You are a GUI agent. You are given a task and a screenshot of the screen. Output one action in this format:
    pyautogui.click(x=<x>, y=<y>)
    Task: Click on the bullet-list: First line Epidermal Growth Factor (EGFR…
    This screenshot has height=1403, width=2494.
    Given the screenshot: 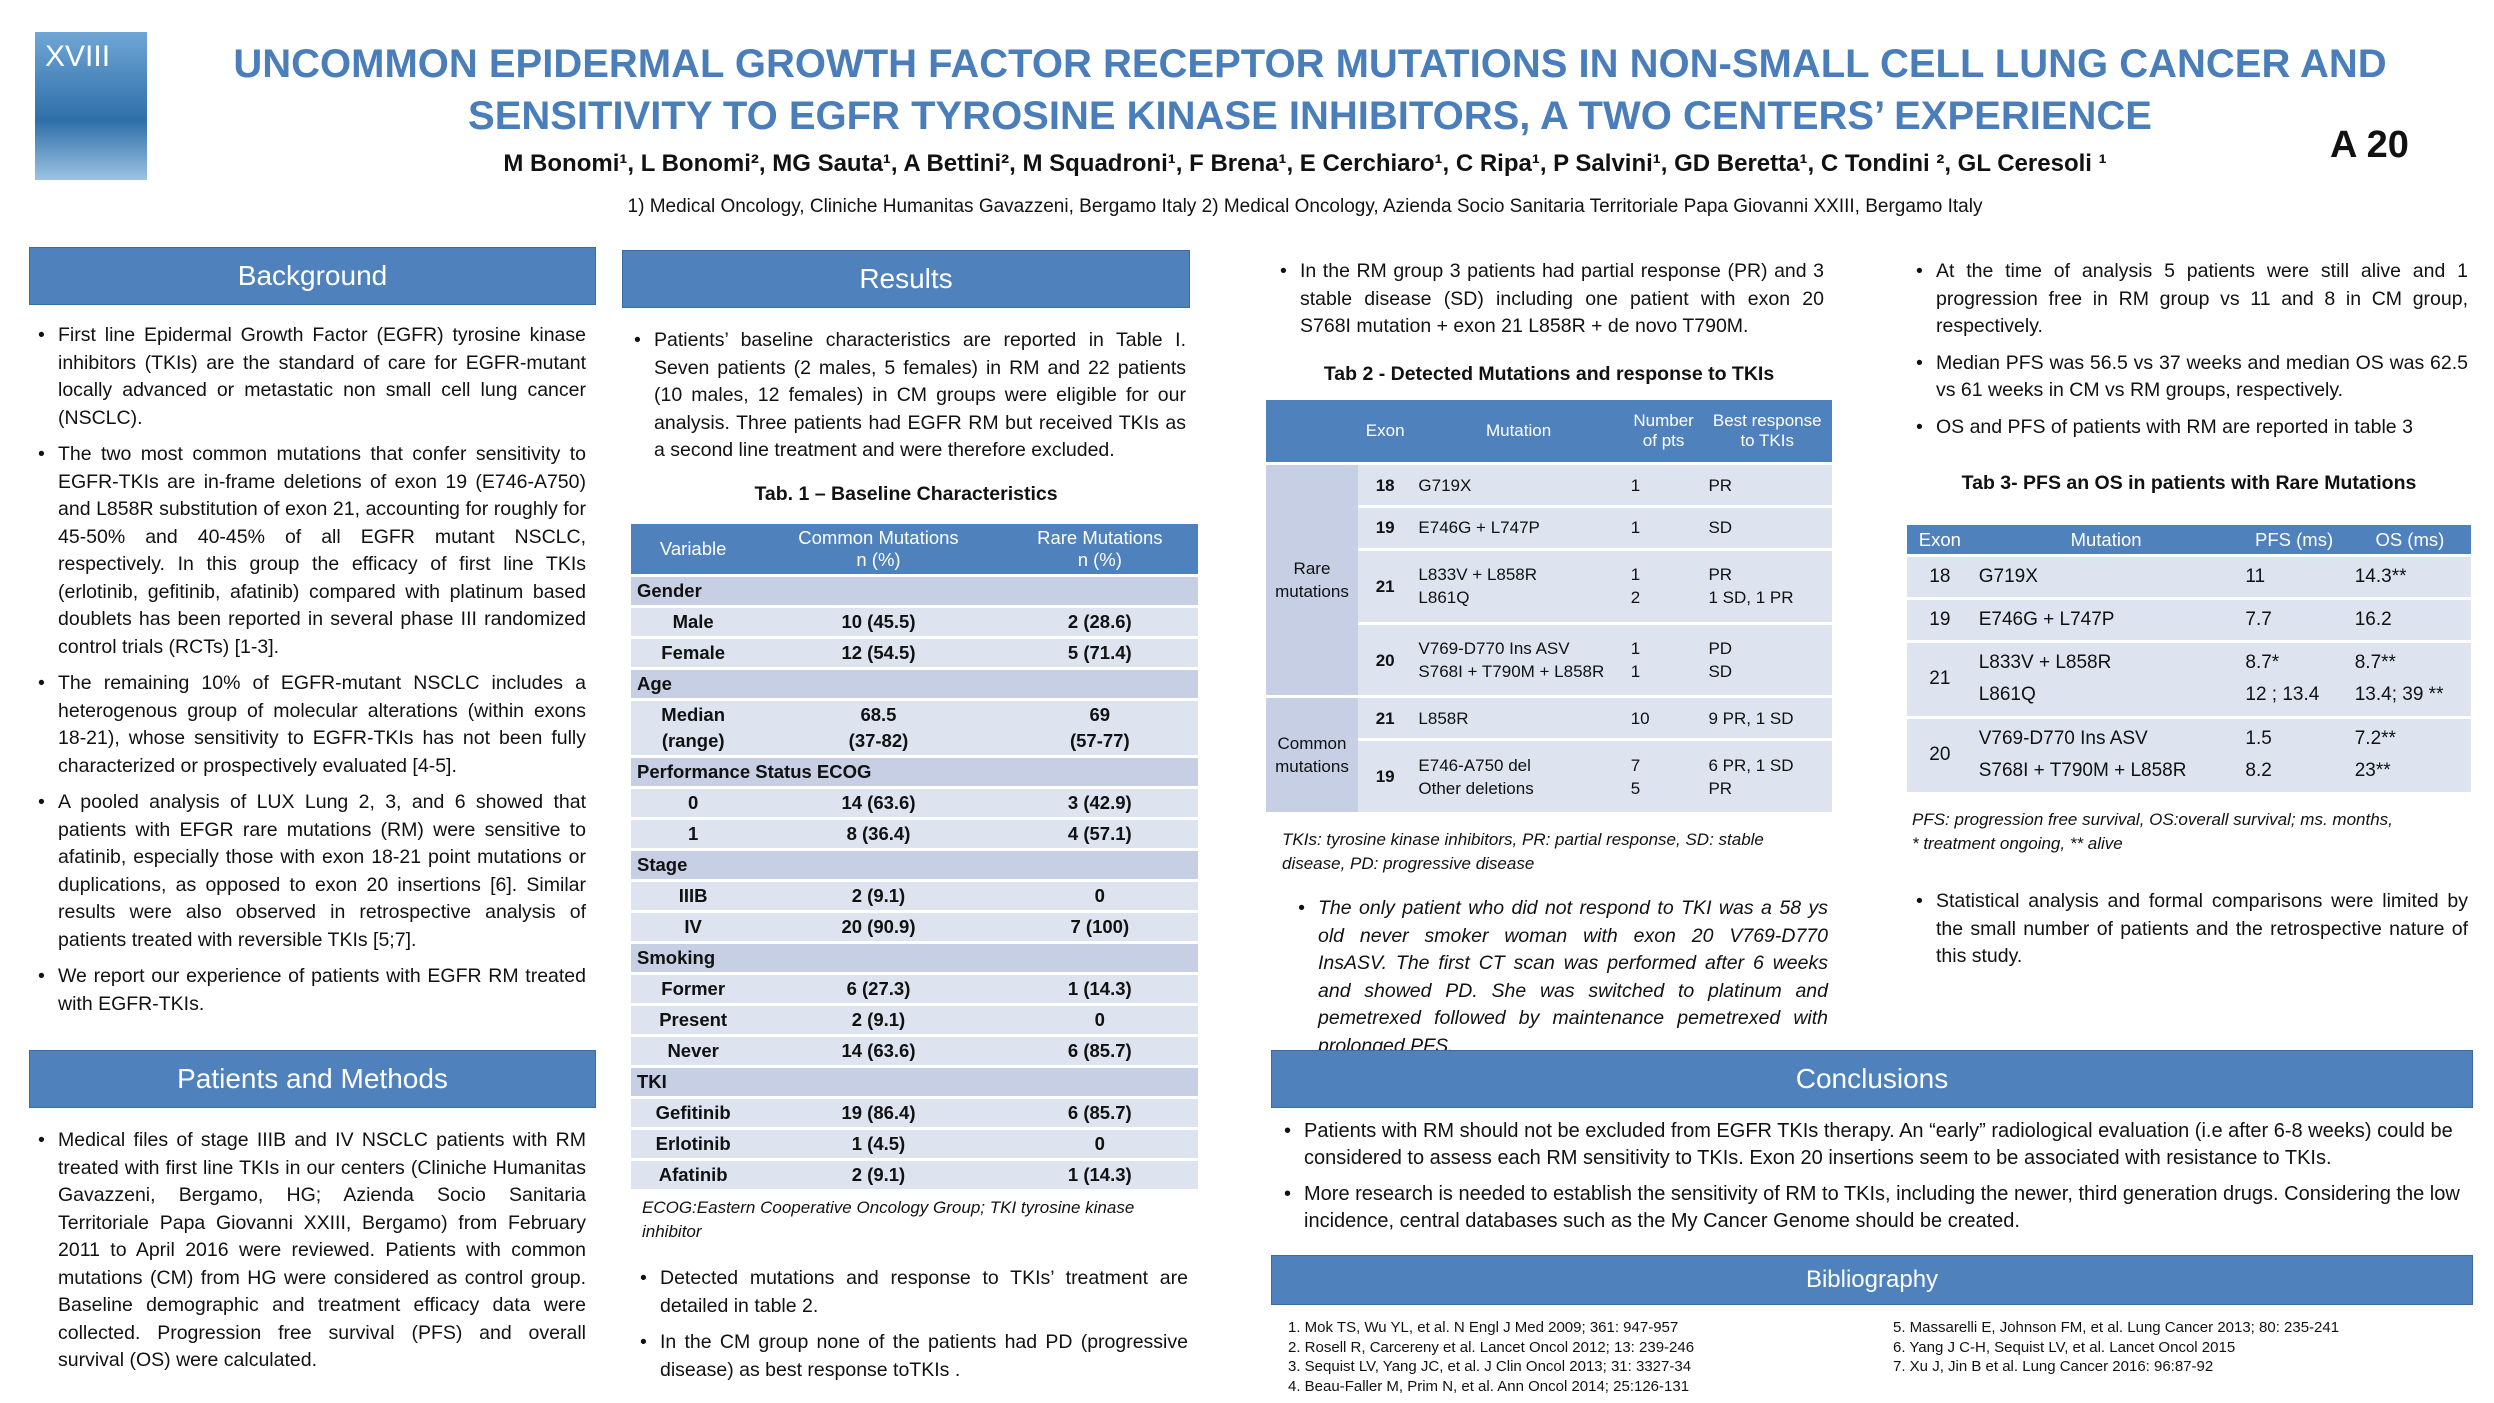 What is the action you would take?
    pyautogui.click(x=310, y=674)
    